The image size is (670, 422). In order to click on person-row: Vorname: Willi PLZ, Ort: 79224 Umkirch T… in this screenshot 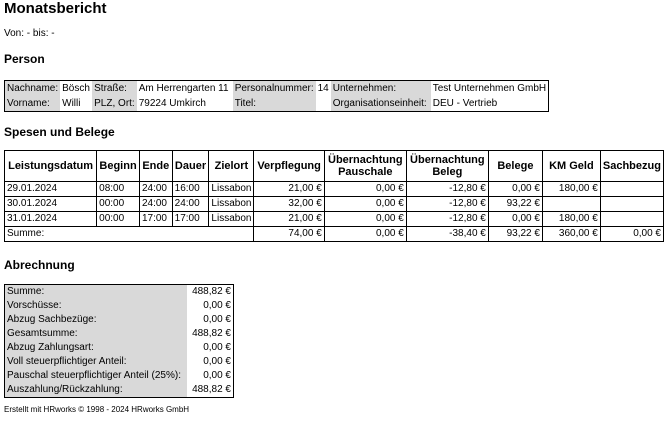, I will do `click(276, 104)`.